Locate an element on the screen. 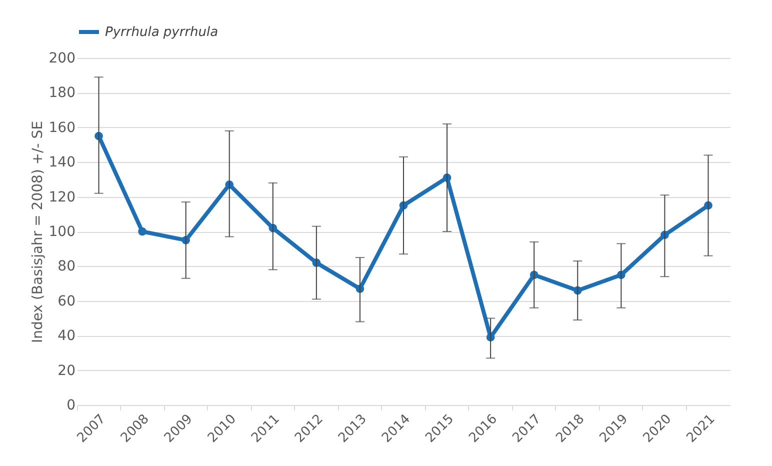  y-tick-label: 140 is located at coordinates (62, 162).